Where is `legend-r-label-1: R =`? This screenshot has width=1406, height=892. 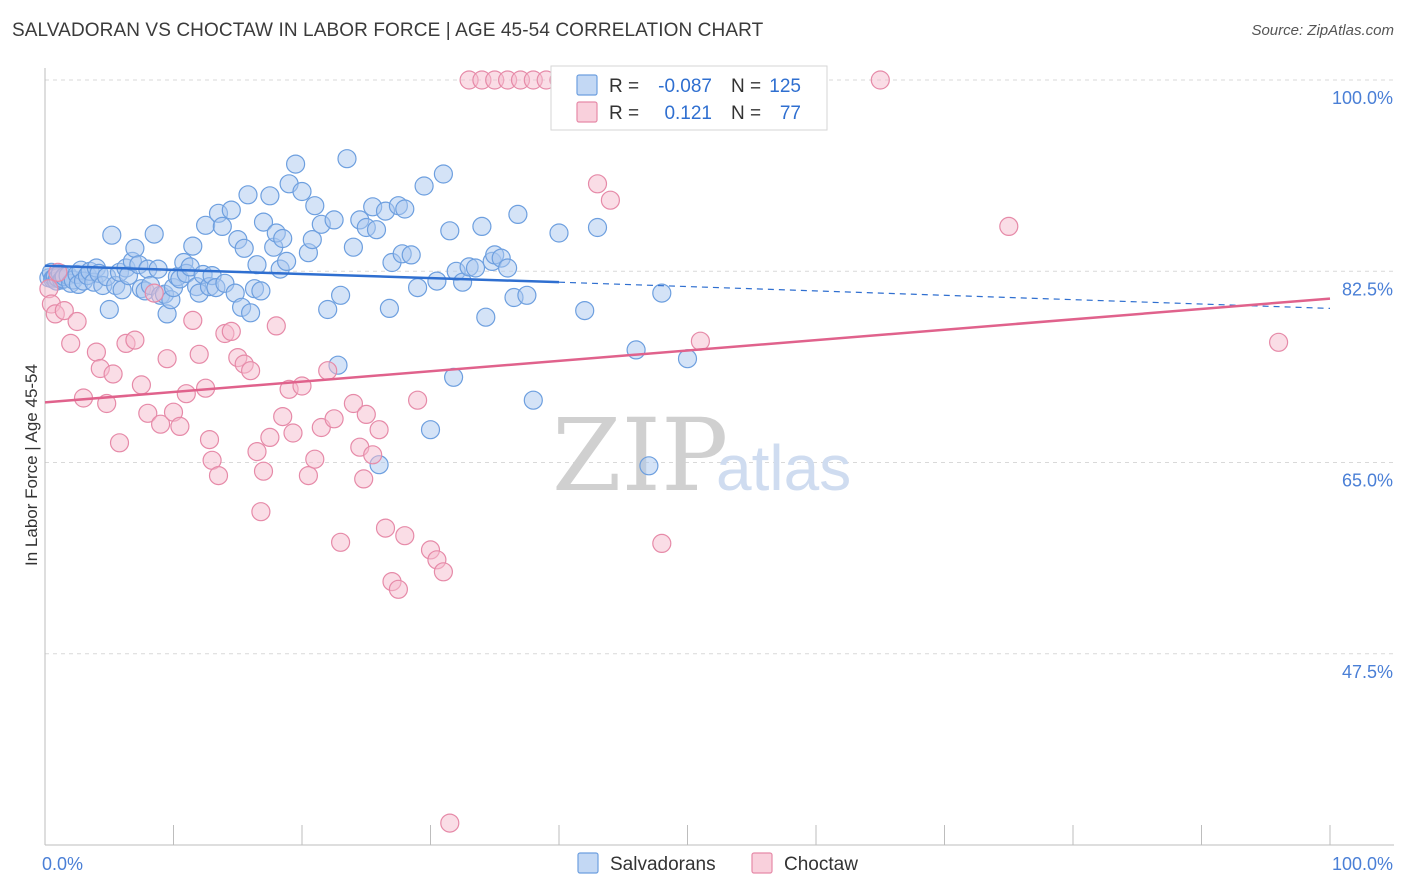
legend-r-label-1: R = is located at coordinates (624, 86).